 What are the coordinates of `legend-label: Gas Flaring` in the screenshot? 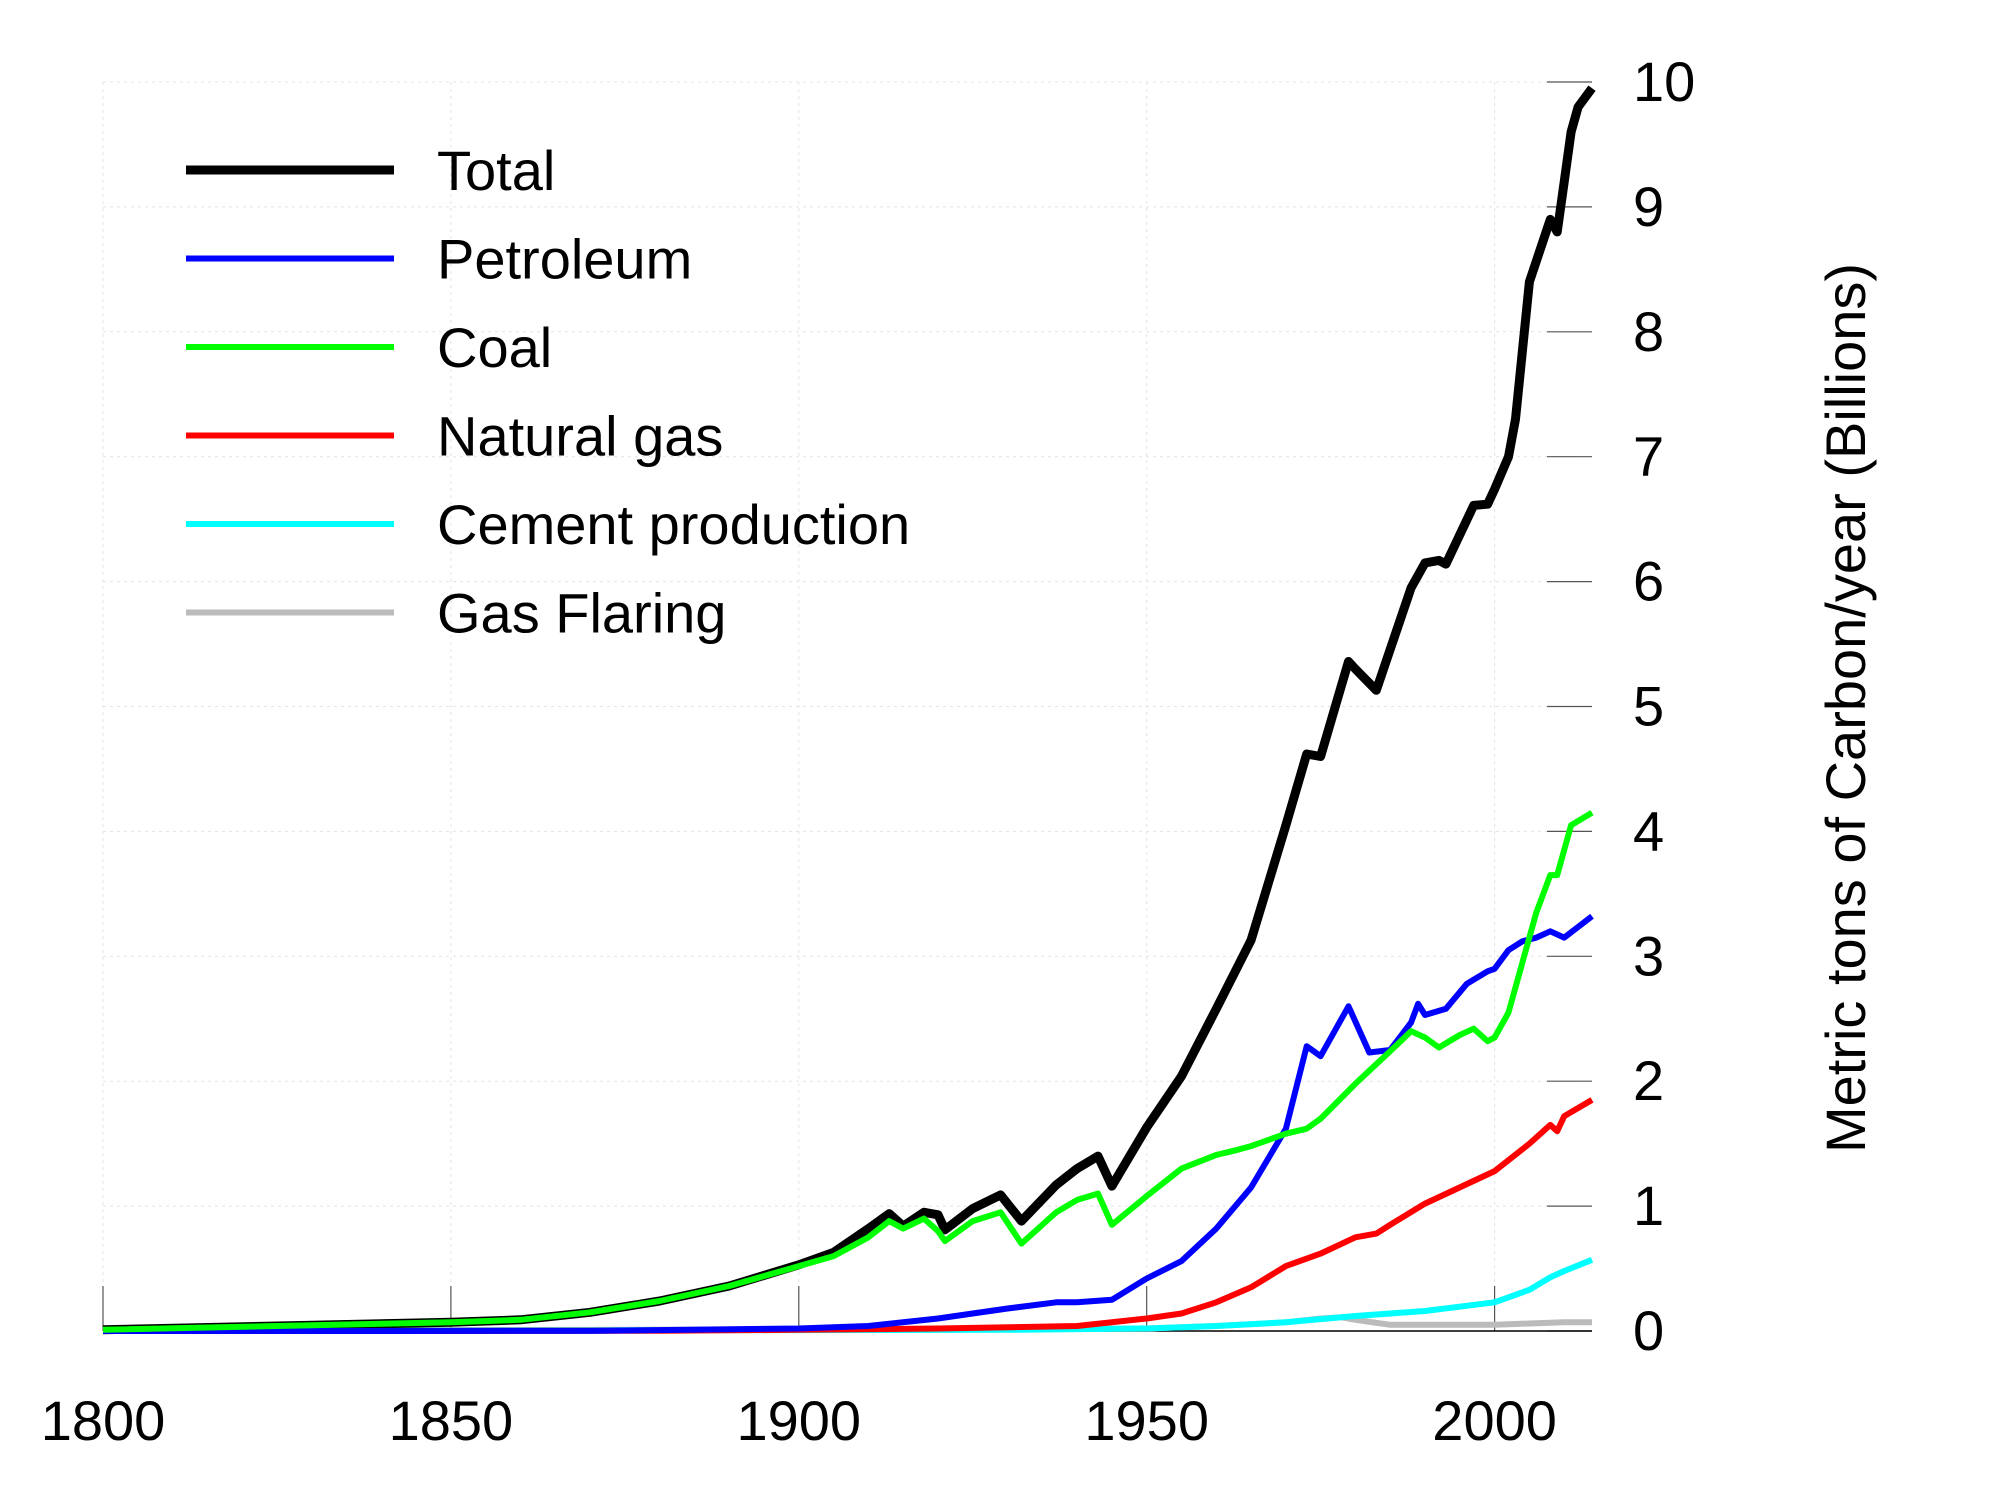 It's located at (581, 613).